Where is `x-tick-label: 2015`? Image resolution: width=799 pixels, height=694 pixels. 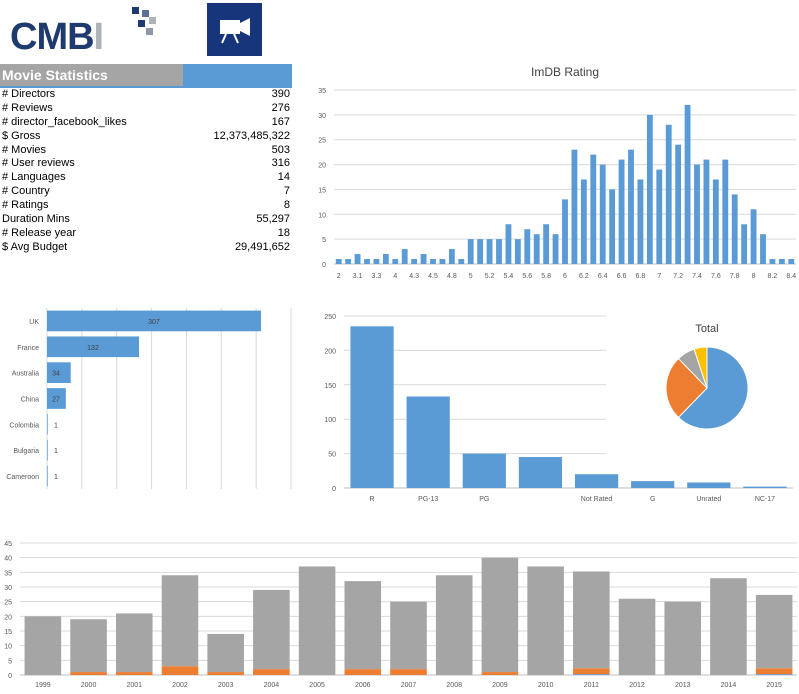 x-tick-label: 2015 is located at coordinates (774, 685).